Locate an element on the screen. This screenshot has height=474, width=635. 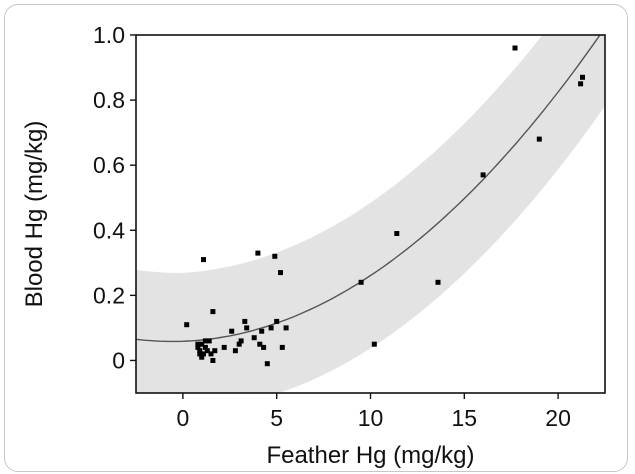
y-tick-label: 0.8 is located at coordinates (109, 100).